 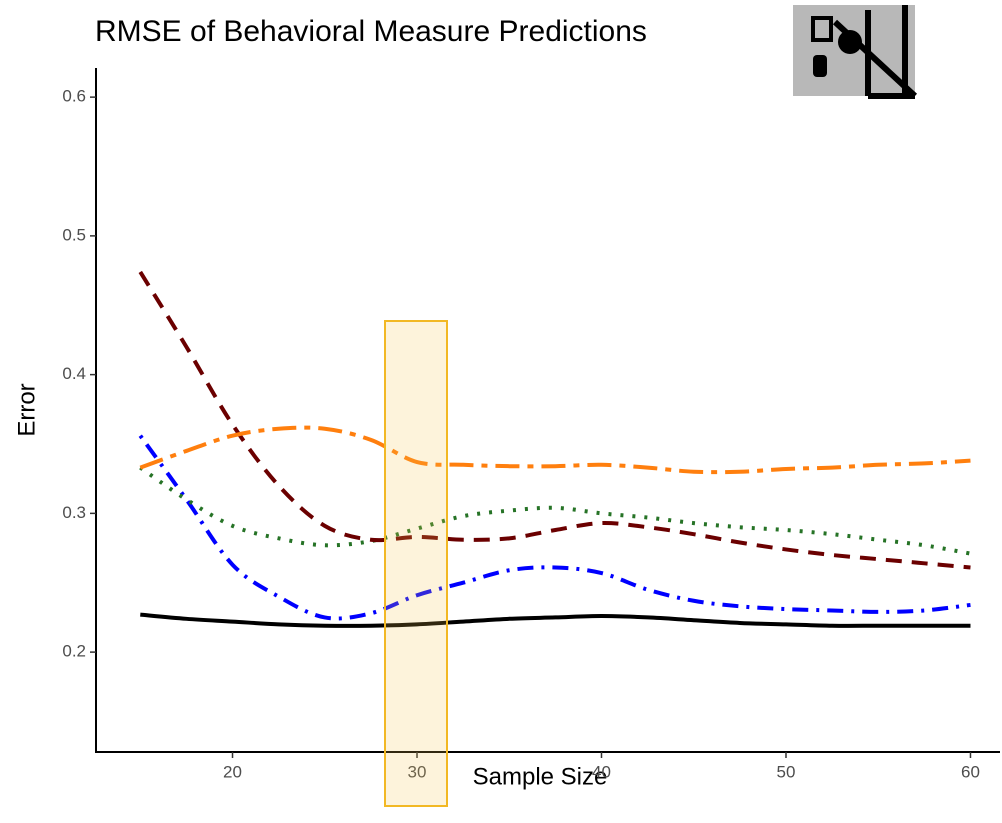 What do you see at coordinates (74, 96) in the screenshot?
I see `y-tick-label: 0.6` at bounding box center [74, 96].